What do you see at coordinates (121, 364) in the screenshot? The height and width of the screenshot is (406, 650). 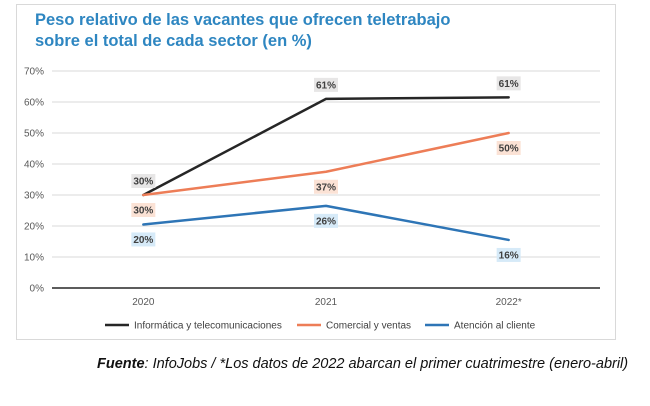 I see `footnote-source-label: Fuente` at bounding box center [121, 364].